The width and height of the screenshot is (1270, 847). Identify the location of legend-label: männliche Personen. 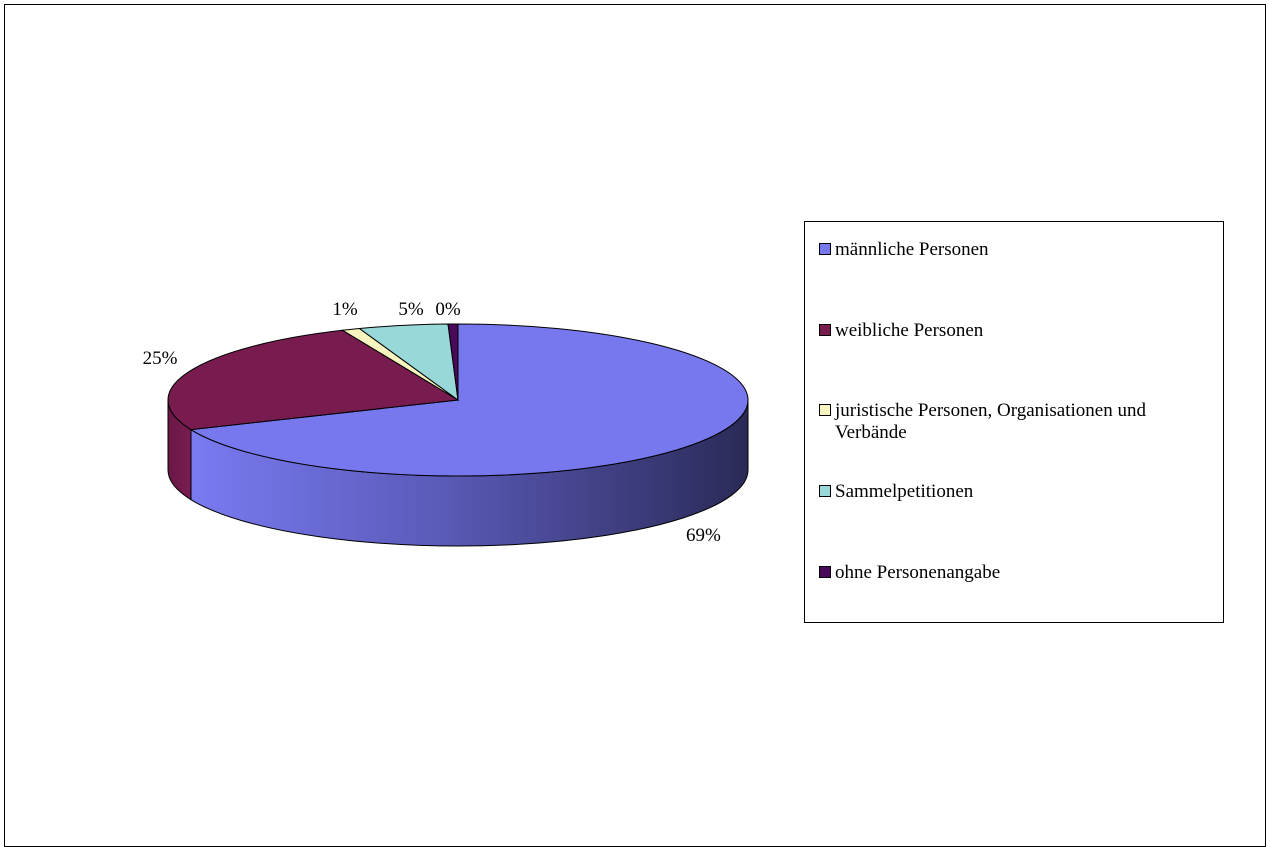
(912, 249).